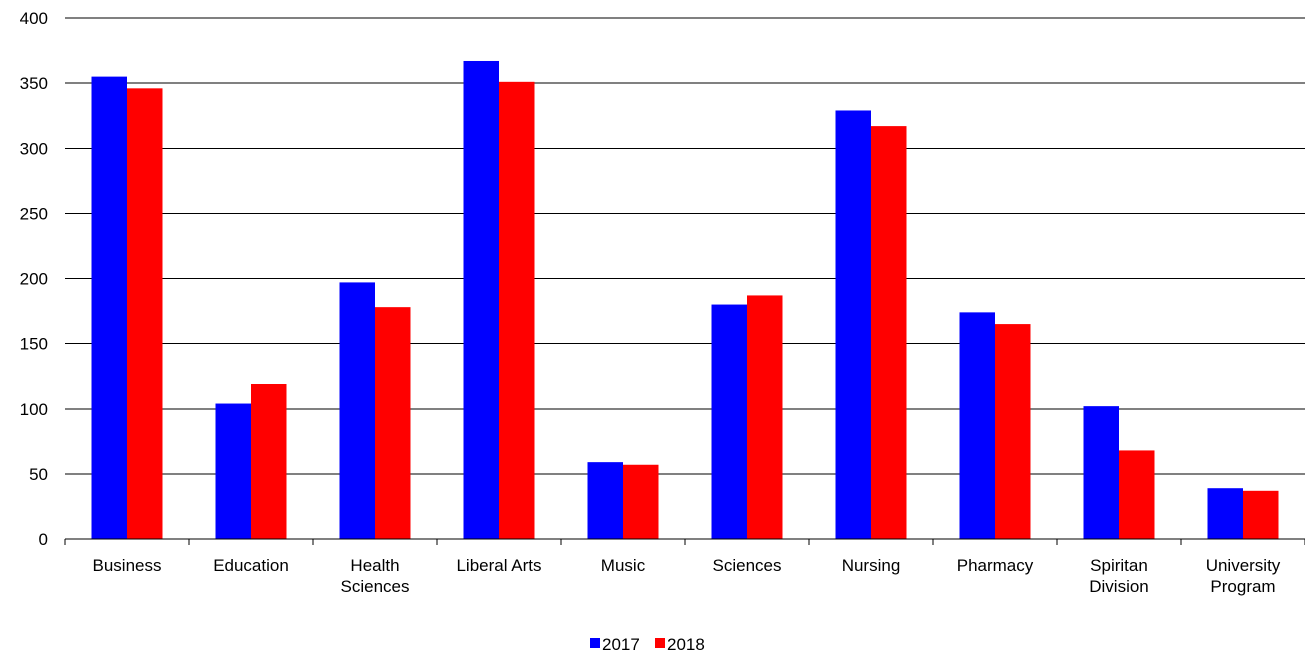 The height and width of the screenshot is (663, 1305). What do you see at coordinates (1119, 576) in the screenshot?
I see `x-tick-label: Spiritan Division` at bounding box center [1119, 576].